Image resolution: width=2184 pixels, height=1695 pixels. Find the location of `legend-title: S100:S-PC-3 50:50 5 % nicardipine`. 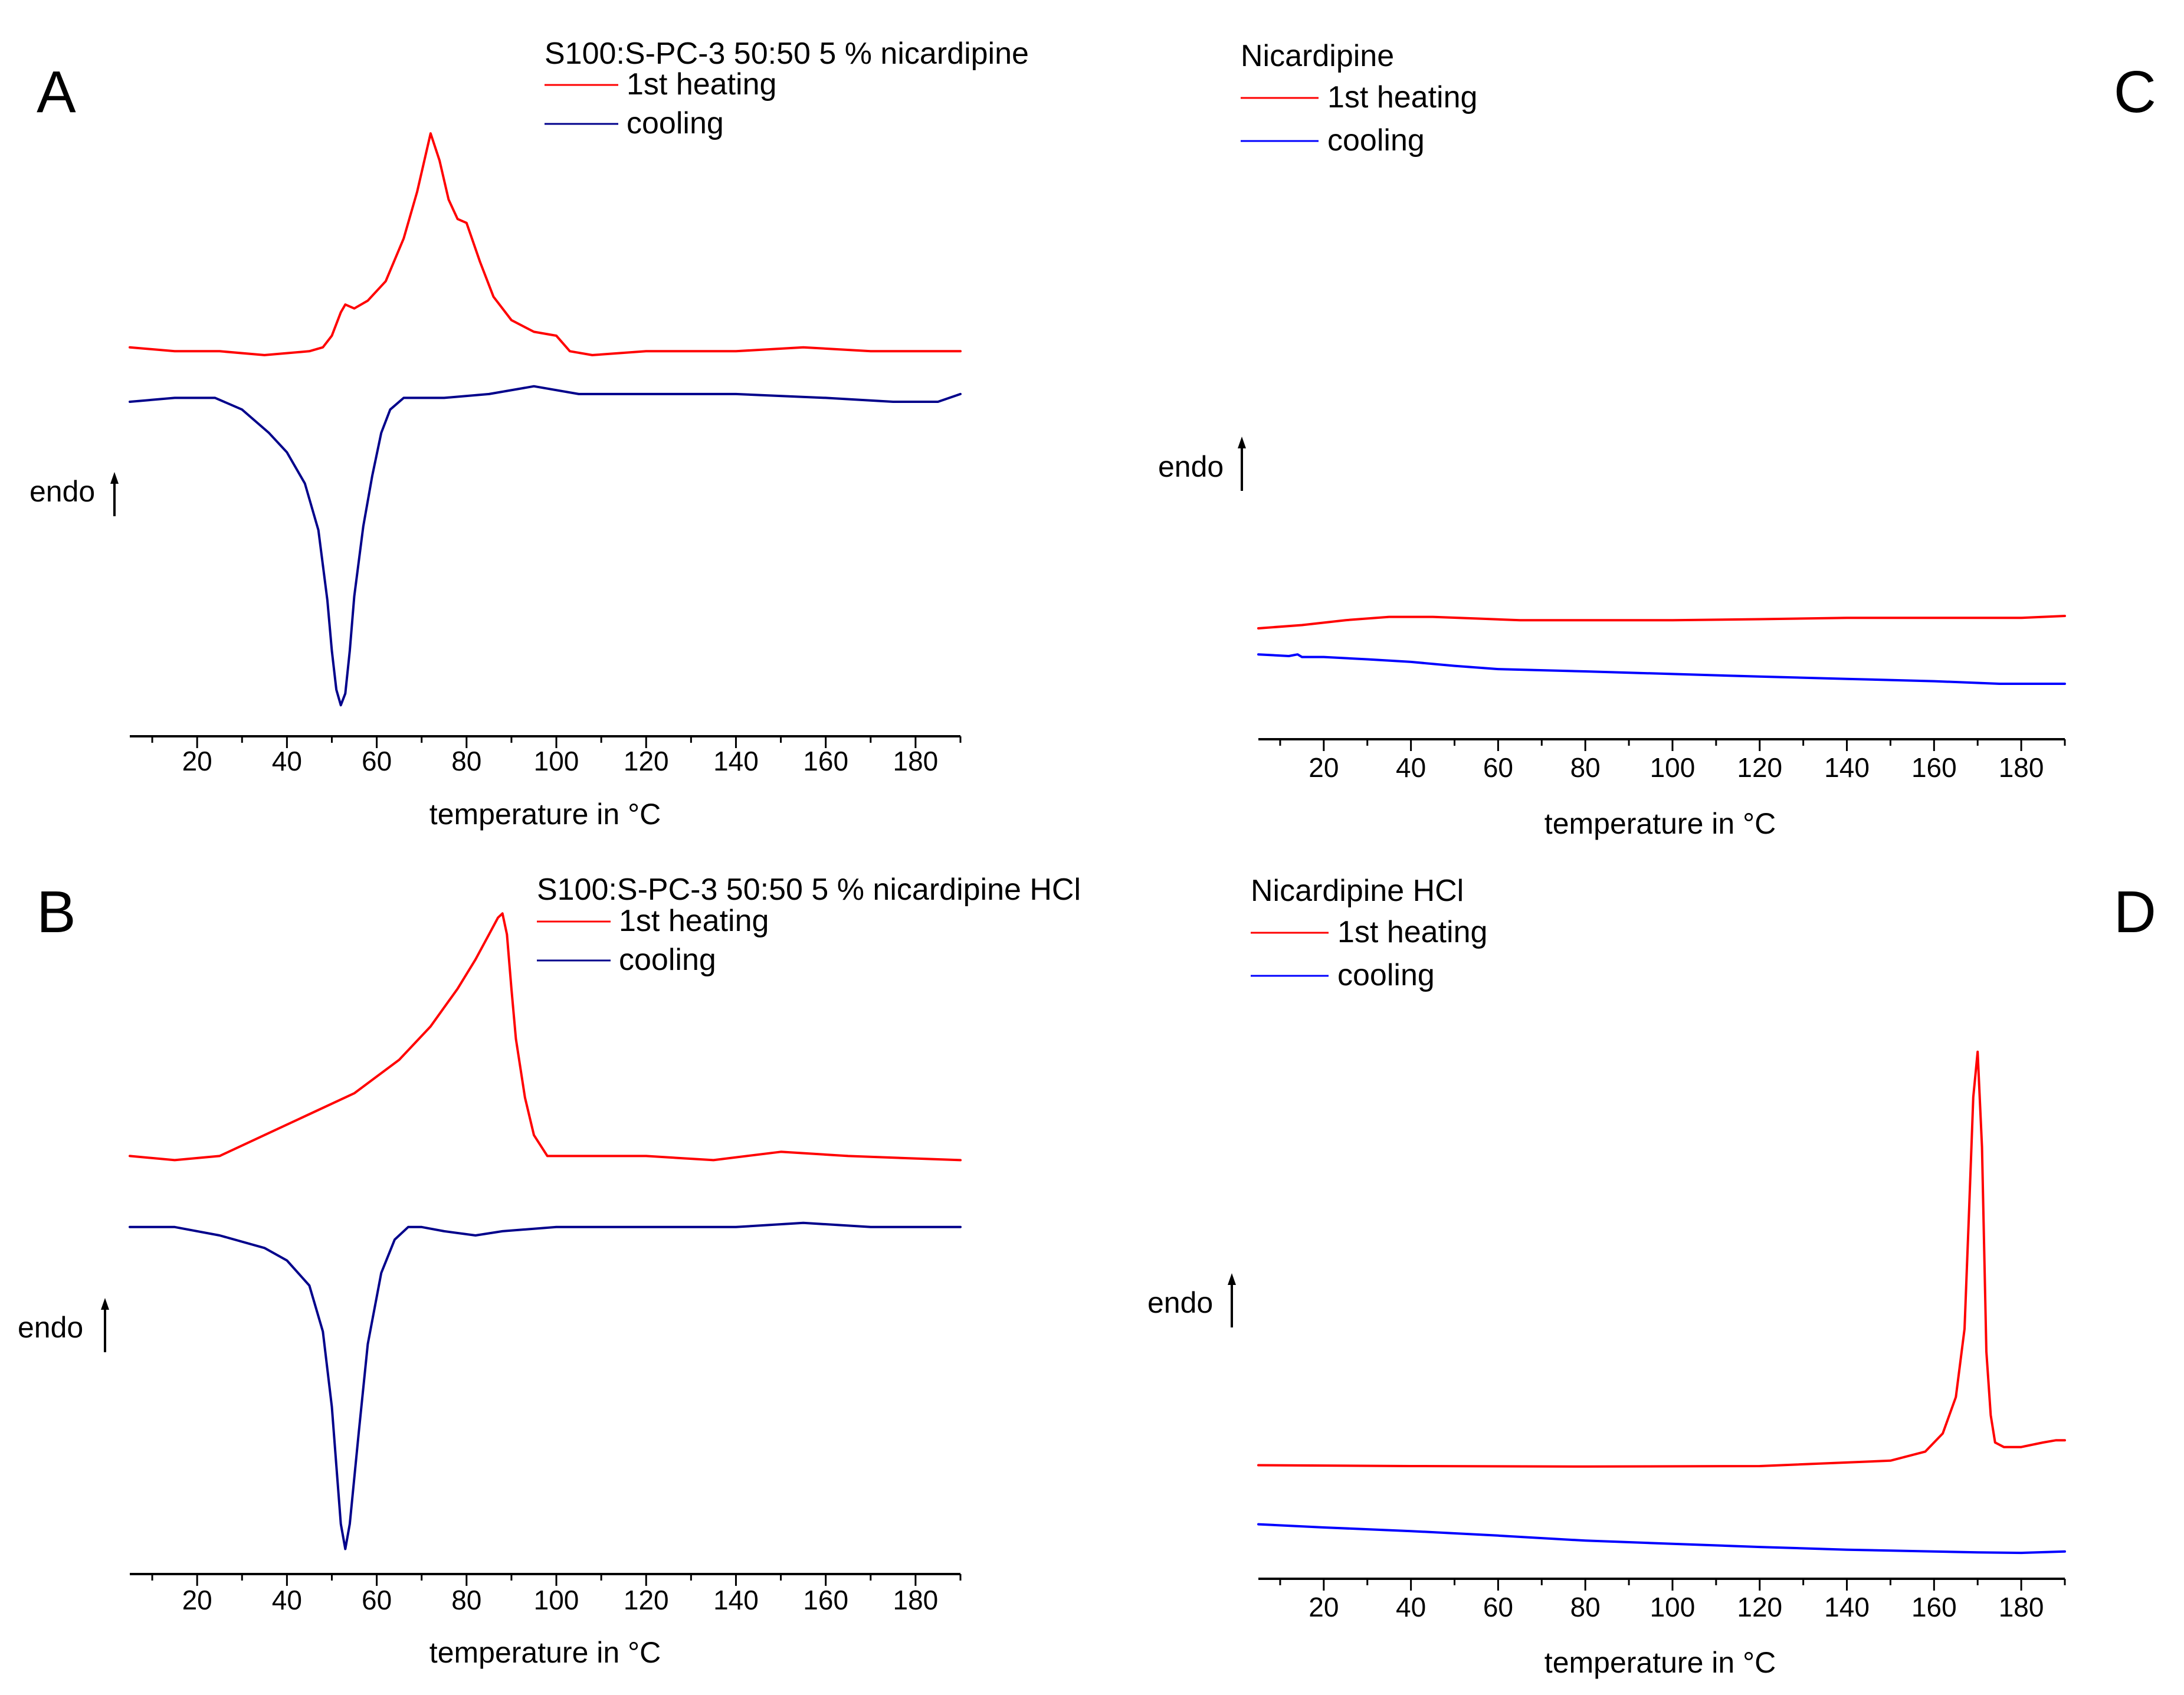

legend-title: S100:S-PC-3 50:50 5 % nicardipine is located at coordinates (787, 54).